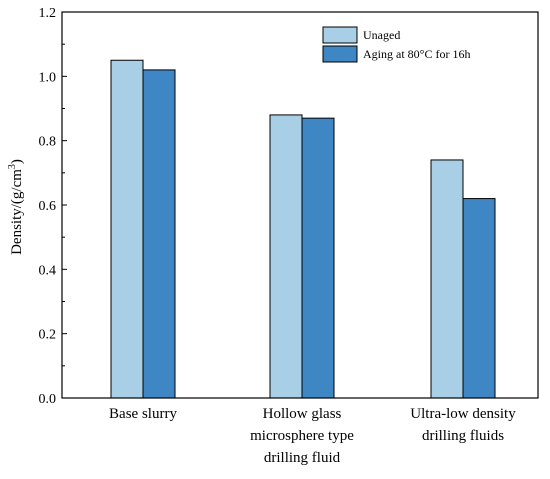 The width and height of the screenshot is (550, 479). What do you see at coordinates (12, 166) in the screenshot?
I see `y-axis-title-superscript: 3` at bounding box center [12, 166].